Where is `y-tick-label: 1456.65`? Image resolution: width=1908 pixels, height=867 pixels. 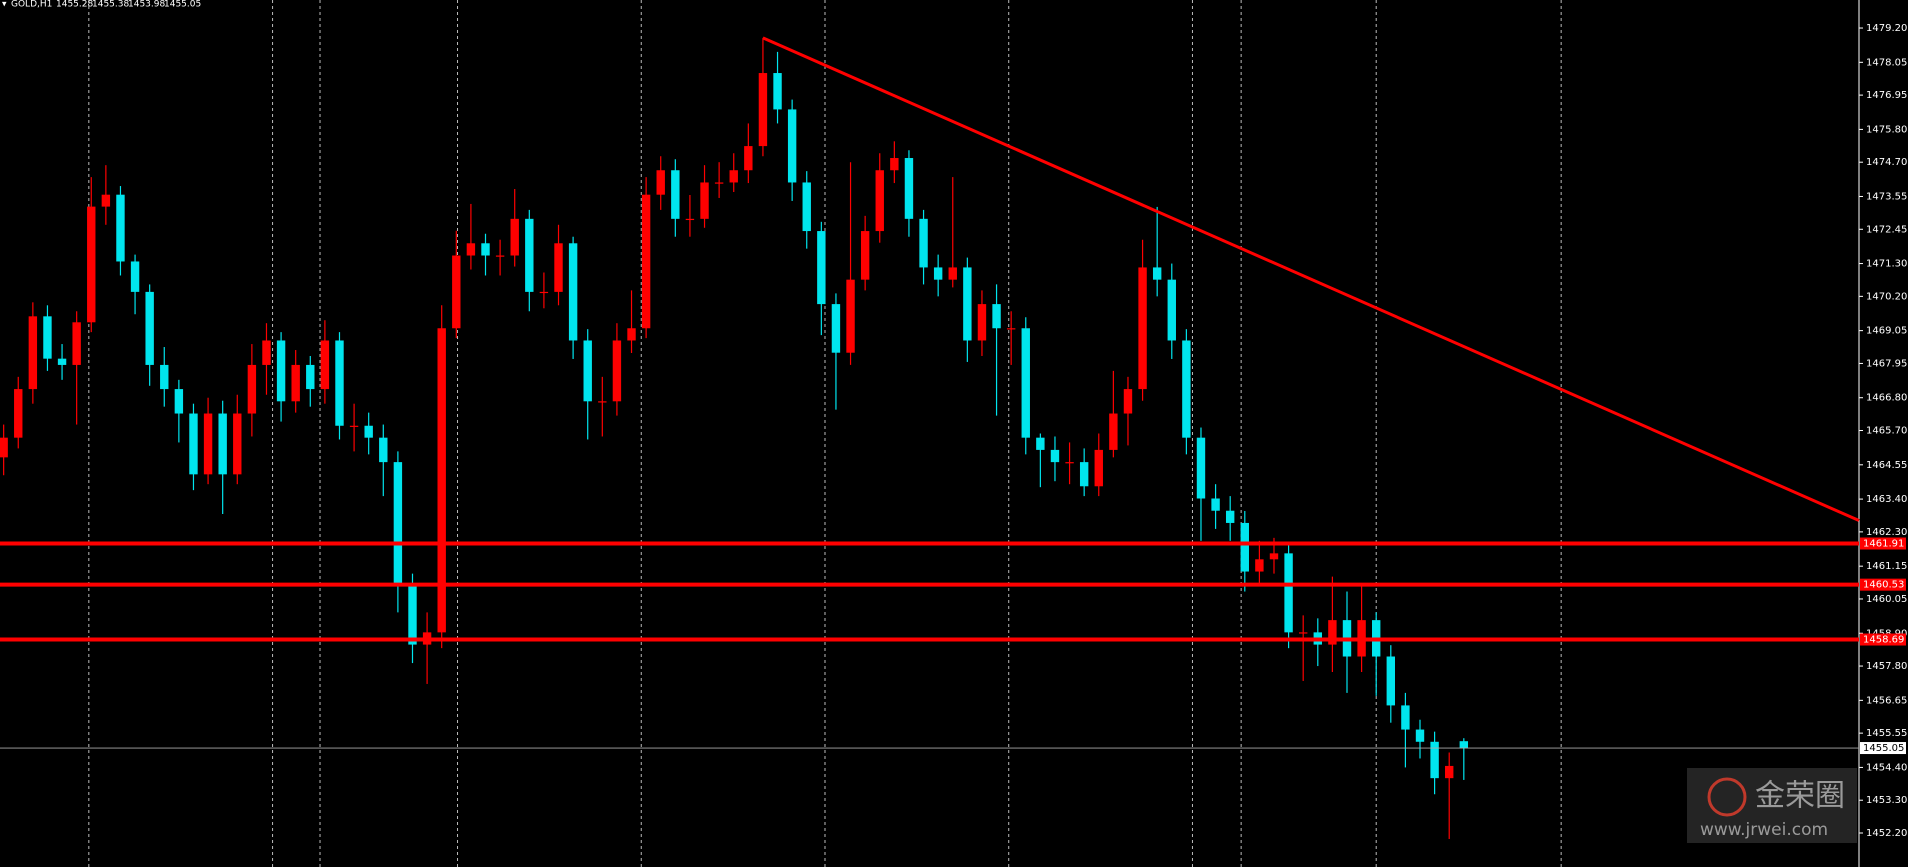
y-tick-label: 1456.65 is located at coordinates (1886, 700).